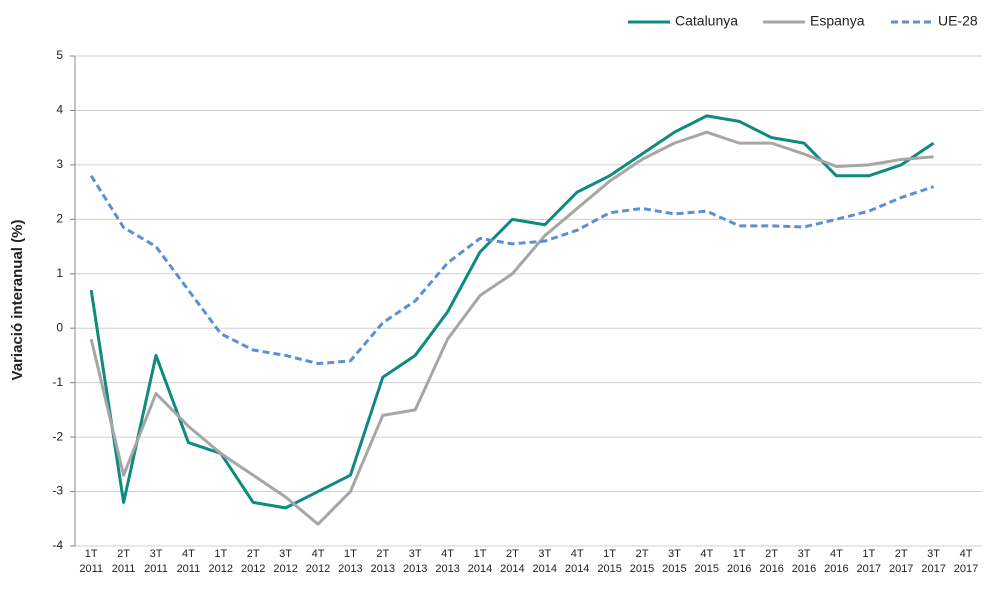 The image size is (993, 591). Describe the element at coordinates (545, 561) in the screenshot. I see `x-tick-label: 3T 2014` at that location.